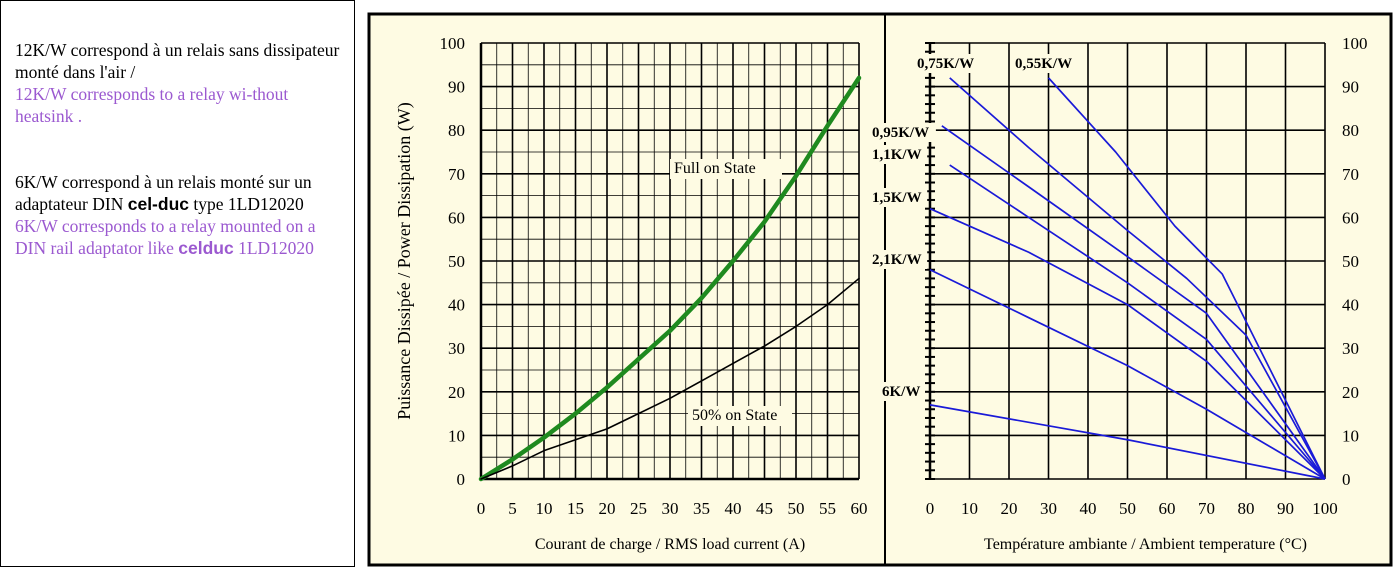 The width and height of the screenshot is (1395, 572). Describe the element at coordinates (969, 508) in the screenshot. I see `x-tick-label-right: 10` at that location.